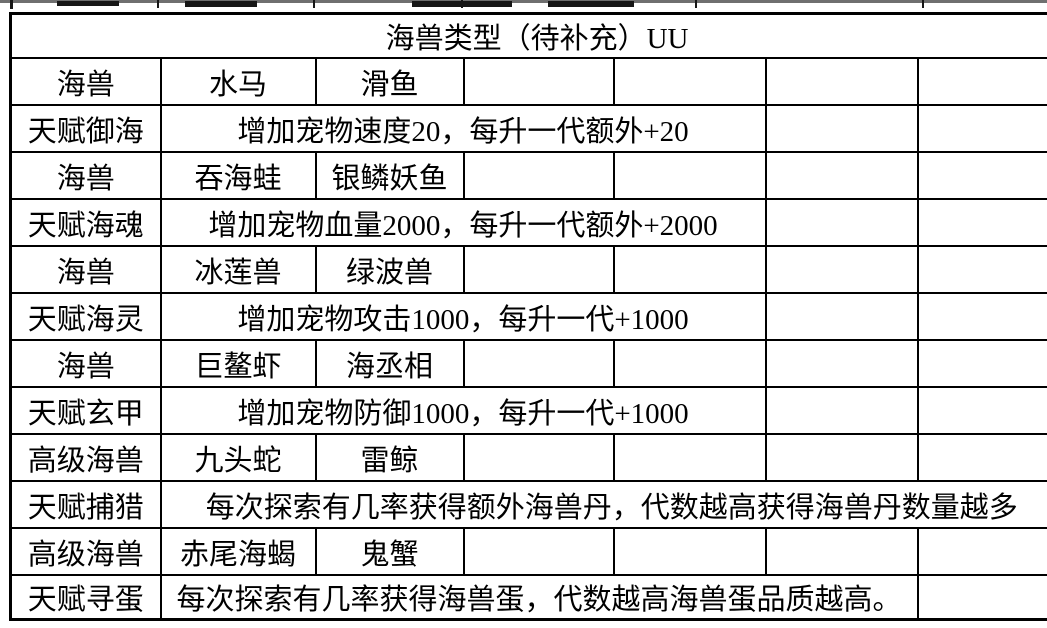 The height and width of the screenshot is (628, 1047). What do you see at coordinates (389, 175) in the screenshot?
I see `table-cell: 银鳞妖鱼` at bounding box center [389, 175].